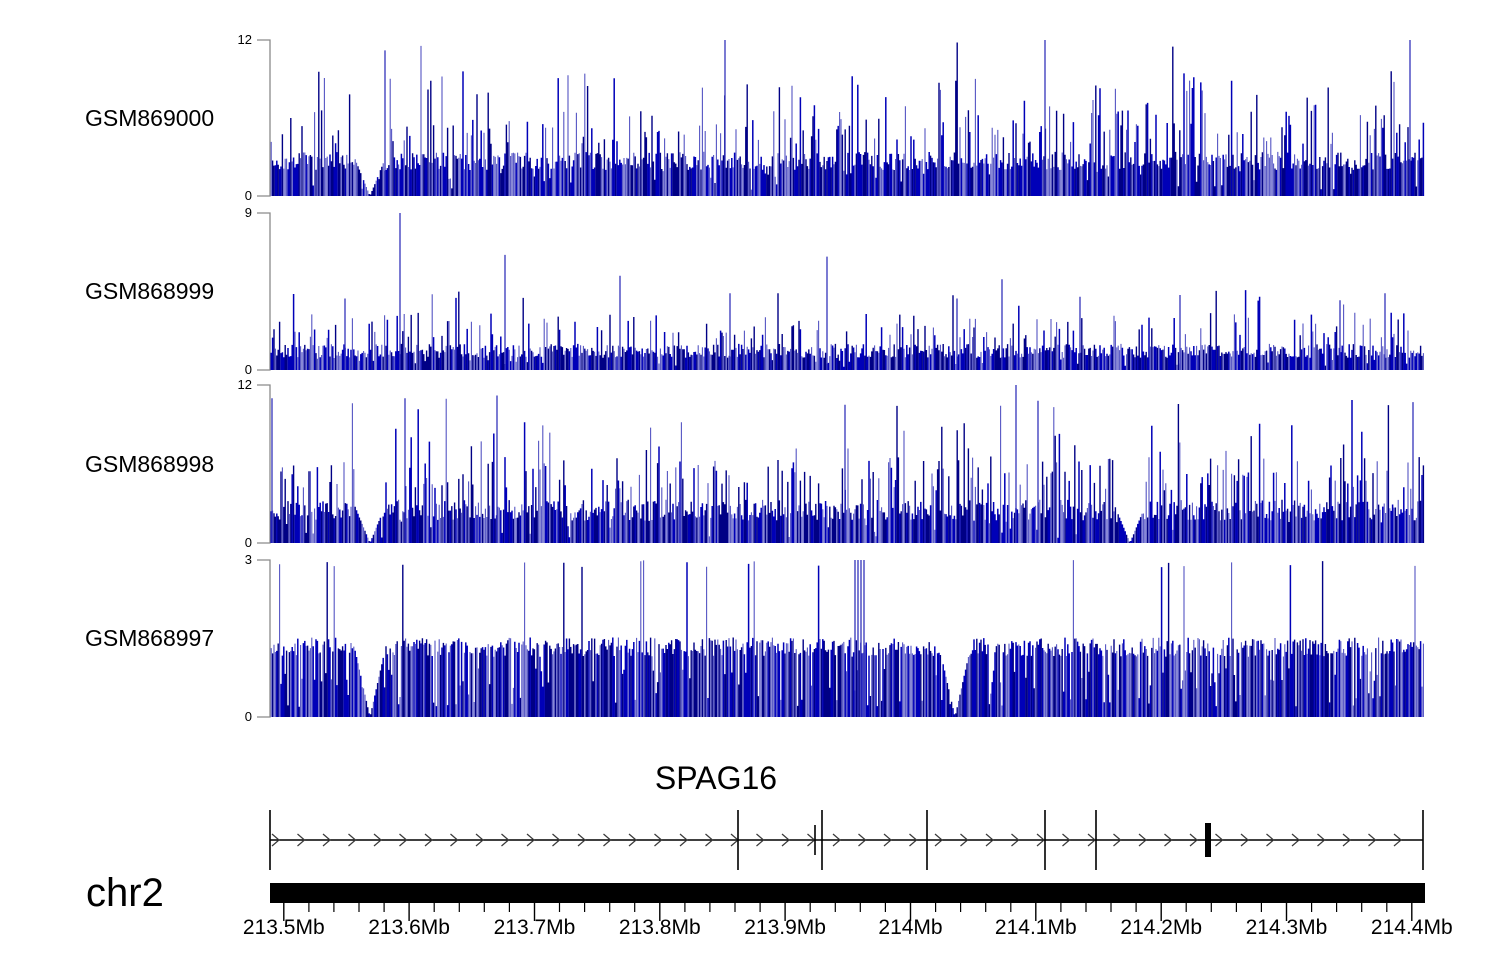  Describe the element at coordinates (150, 638) in the screenshot. I see `track-label-gsm868997: GSM868997` at that location.